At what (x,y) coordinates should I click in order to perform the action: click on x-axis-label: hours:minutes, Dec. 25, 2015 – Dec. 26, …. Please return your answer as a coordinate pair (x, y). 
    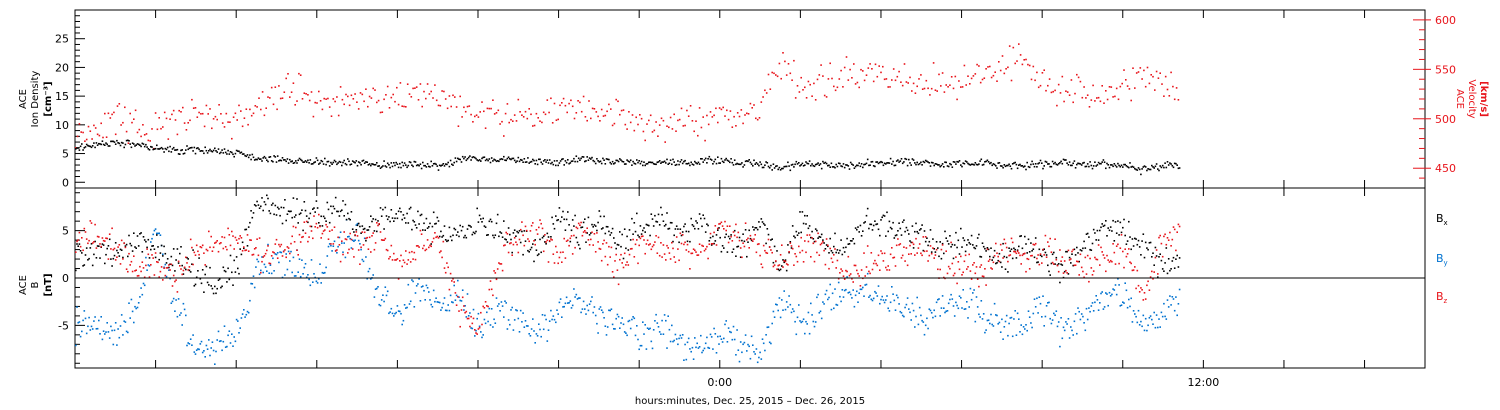
    Looking at the image, I should click on (750, 401).